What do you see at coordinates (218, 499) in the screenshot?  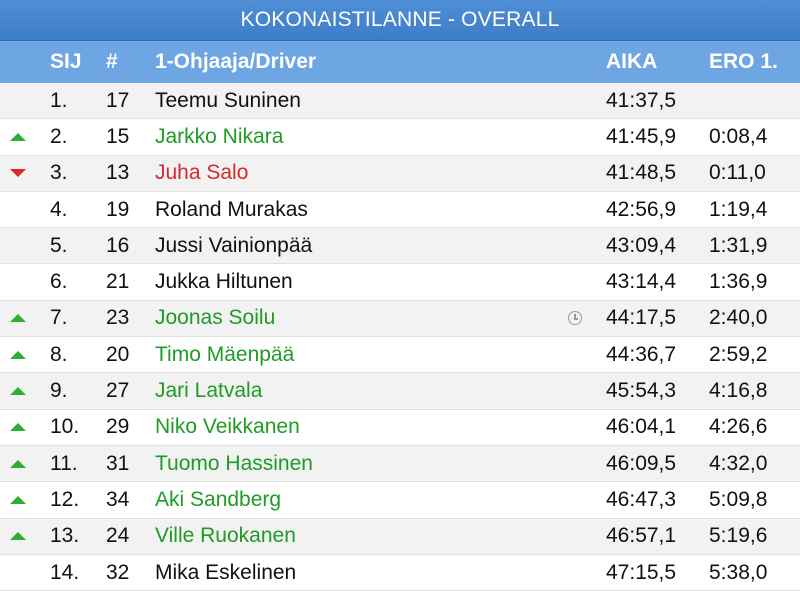 I see `driver-name: Aki Sandberg` at bounding box center [218, 499].